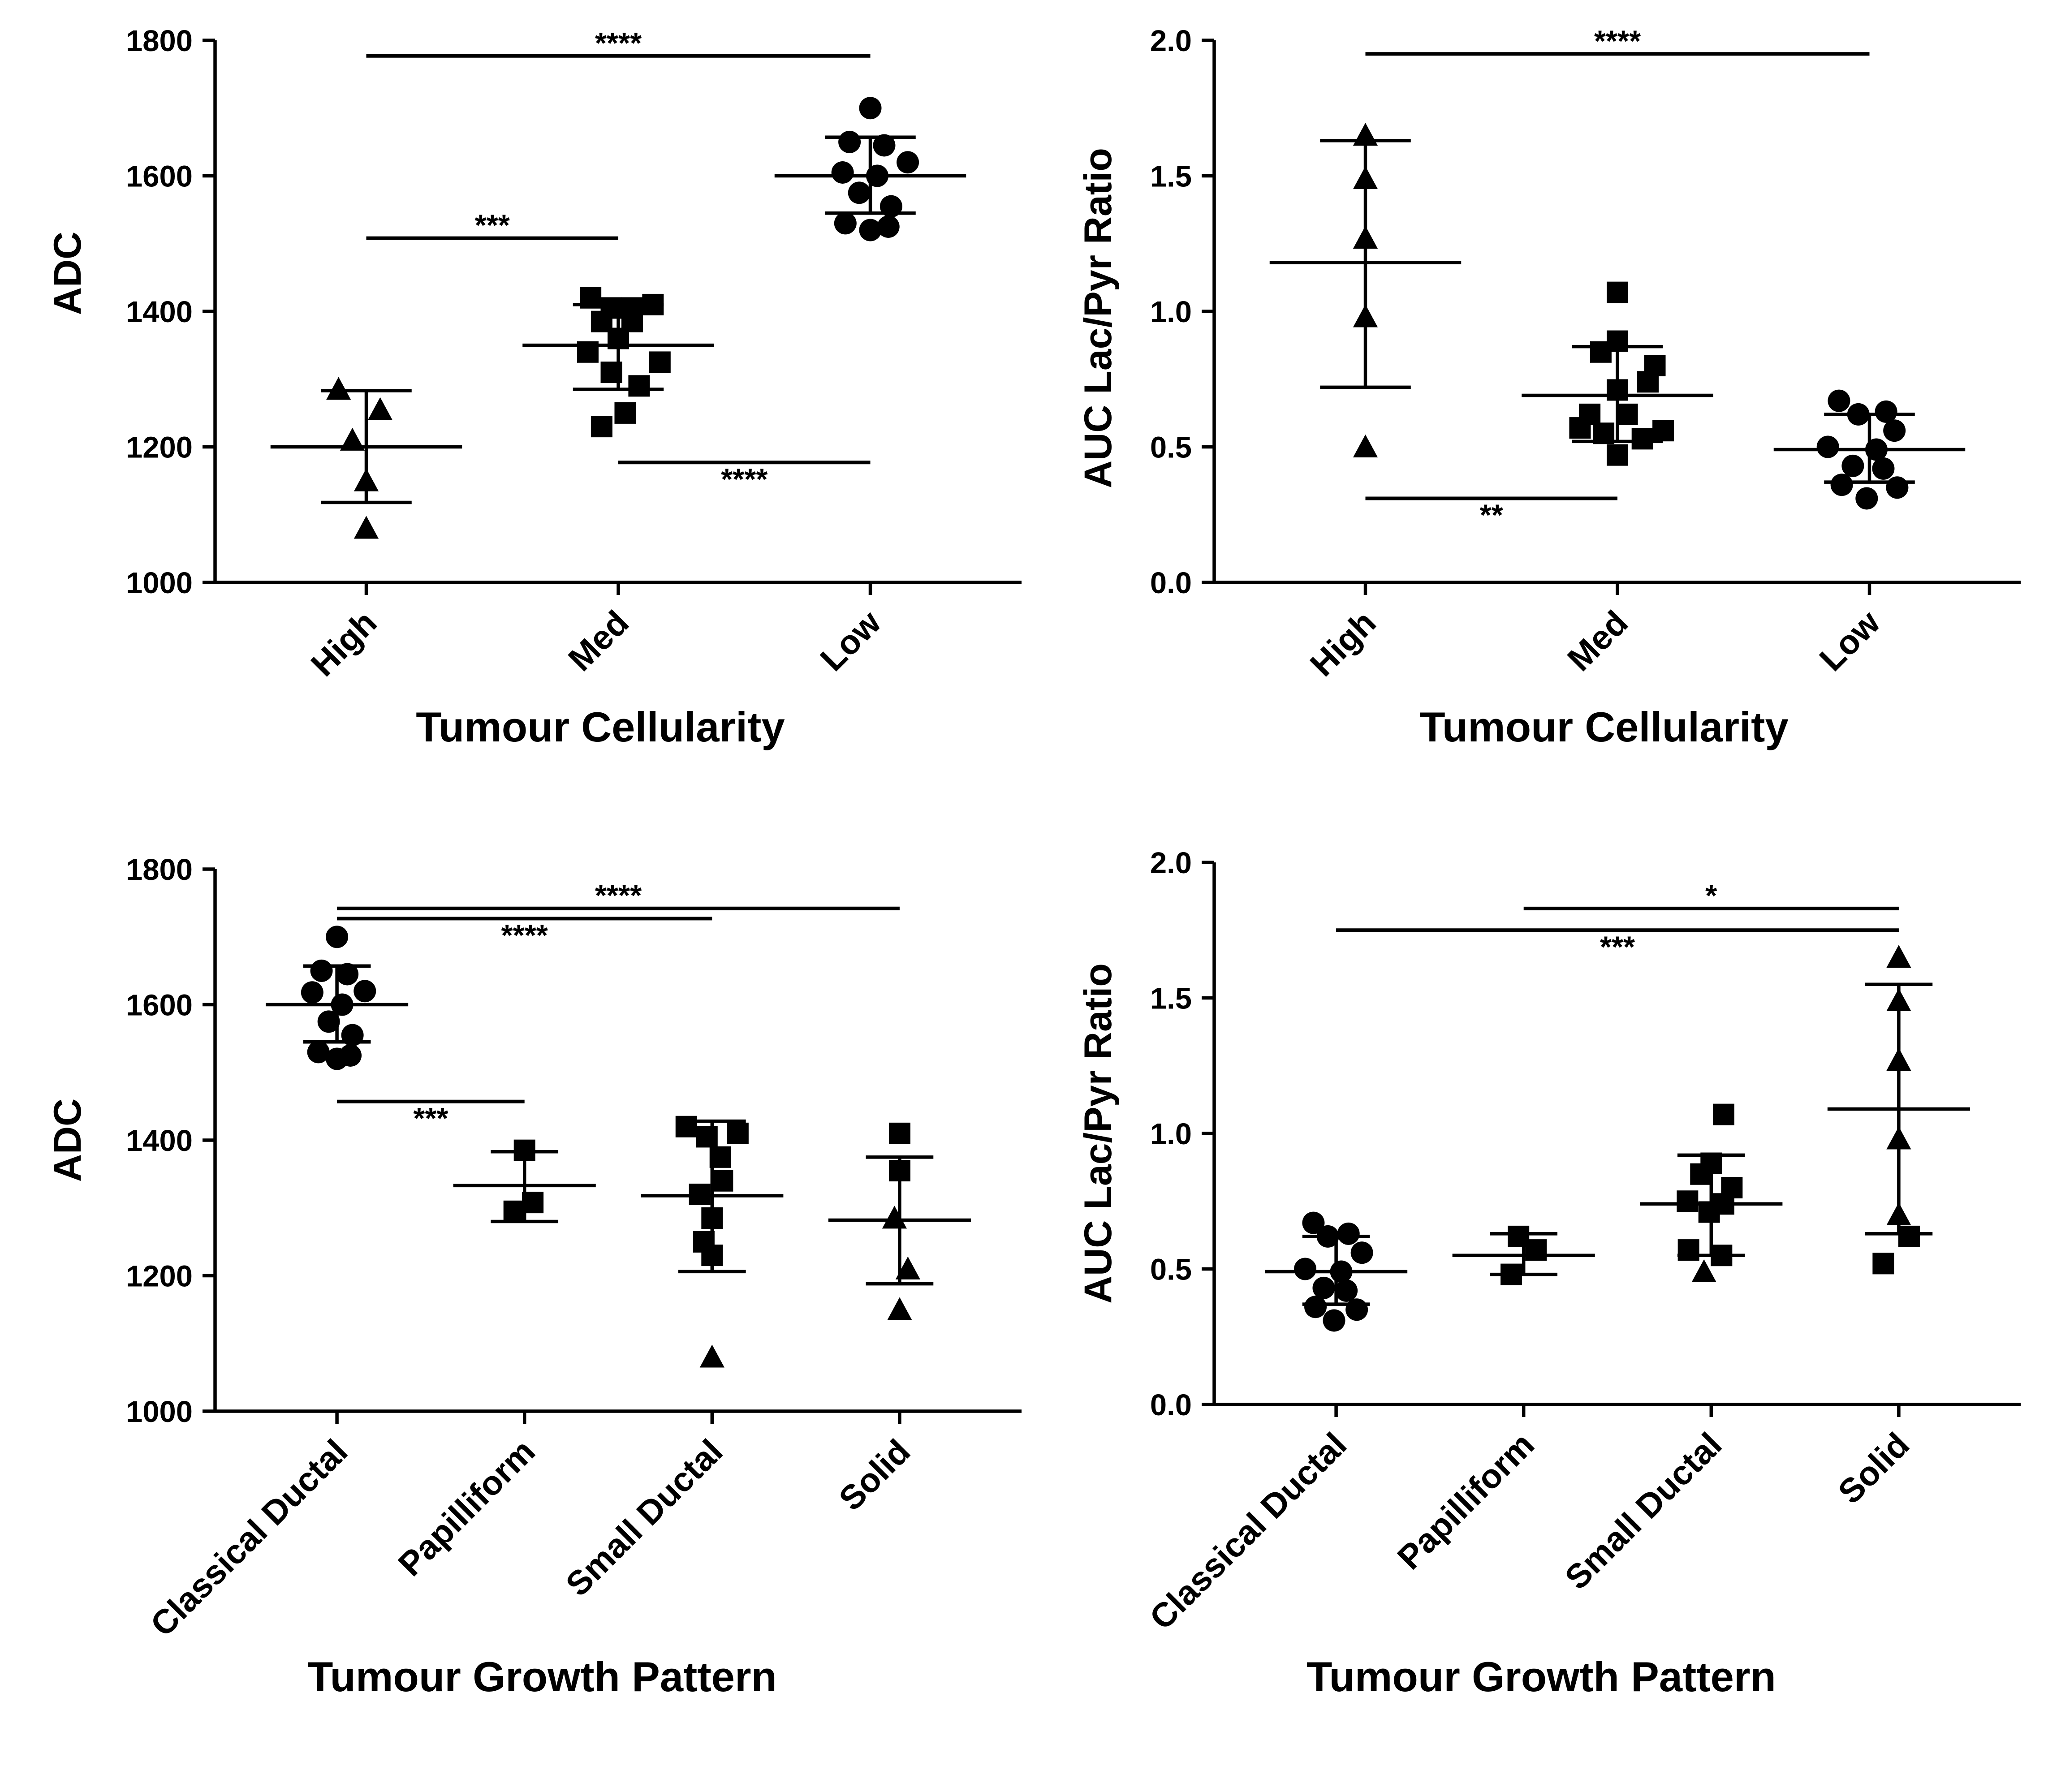 This screenshot has width=2061, height=1792. Describe the element at coordinates (159, 583) in the screenshot. I see `y-tick-label: 1000` at that location.